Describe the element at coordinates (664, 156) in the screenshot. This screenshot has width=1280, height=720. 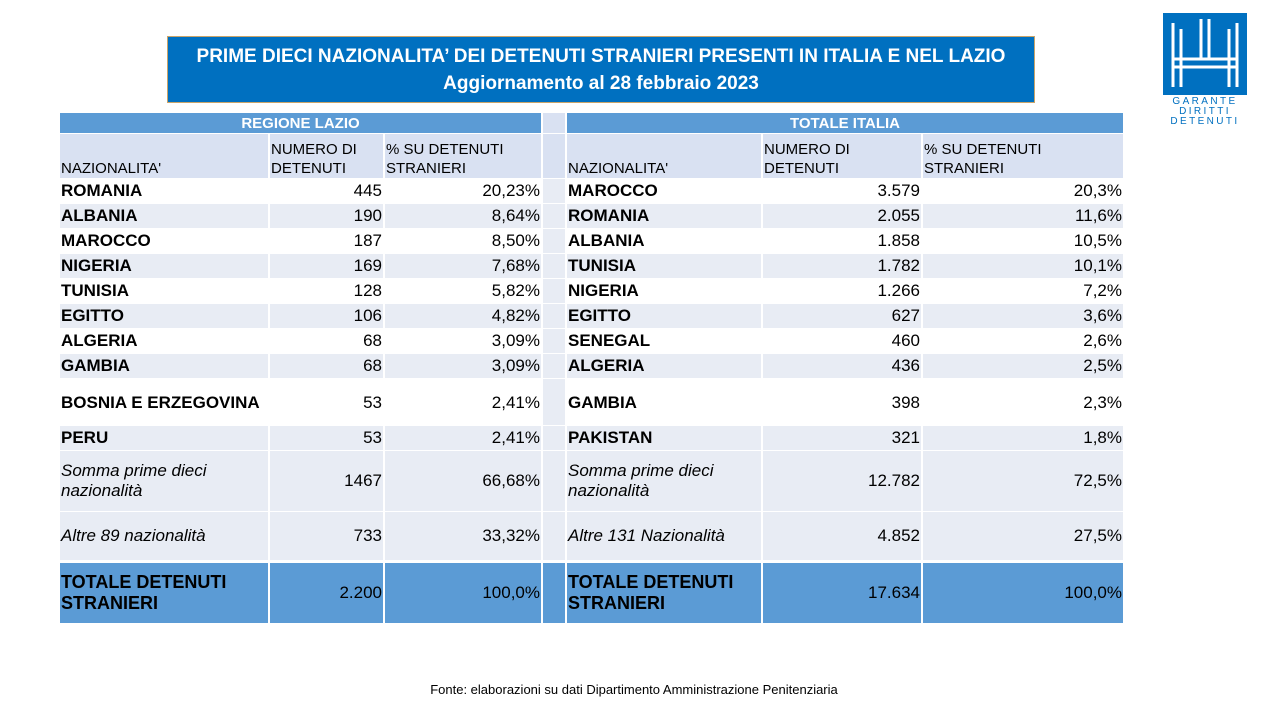
I see `italia-col-nationality: NAZIONALITA'` at that location.